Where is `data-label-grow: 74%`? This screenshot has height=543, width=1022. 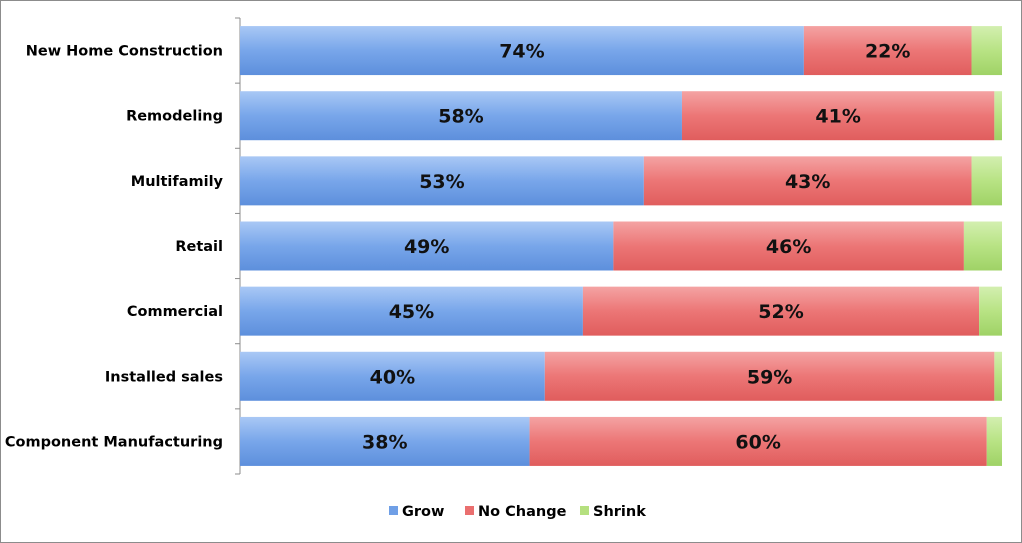
data-label-grow: 74% is located at coordinates (521, 52).